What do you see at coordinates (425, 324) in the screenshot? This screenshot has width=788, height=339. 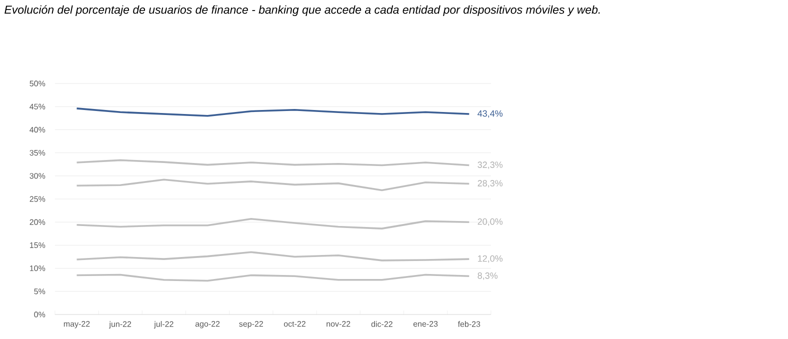 I see `x-tick-label: ene-23` at bounding box center [425, 324].